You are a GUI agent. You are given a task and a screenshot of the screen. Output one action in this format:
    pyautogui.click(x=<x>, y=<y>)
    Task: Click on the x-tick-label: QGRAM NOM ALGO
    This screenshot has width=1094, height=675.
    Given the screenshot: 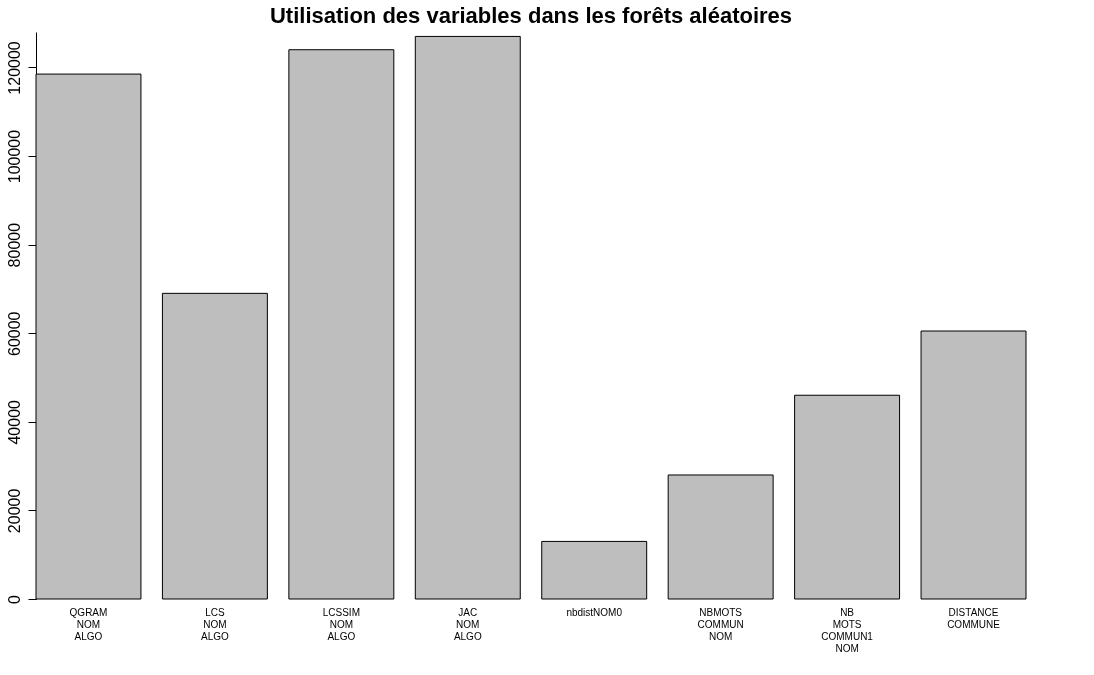 What is the action you would take?
    pyautogui.click(x=88, y=624)
    